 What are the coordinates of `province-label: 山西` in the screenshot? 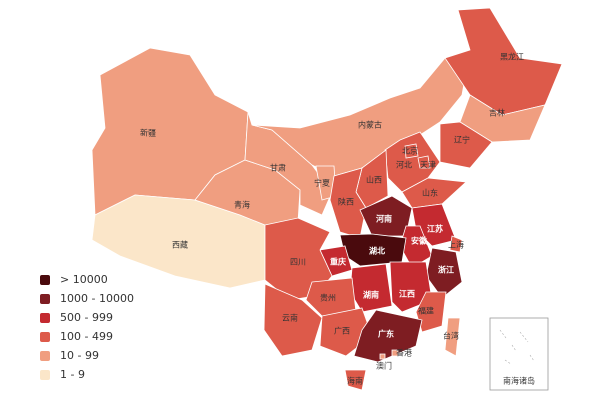 It's located at (374, 180).